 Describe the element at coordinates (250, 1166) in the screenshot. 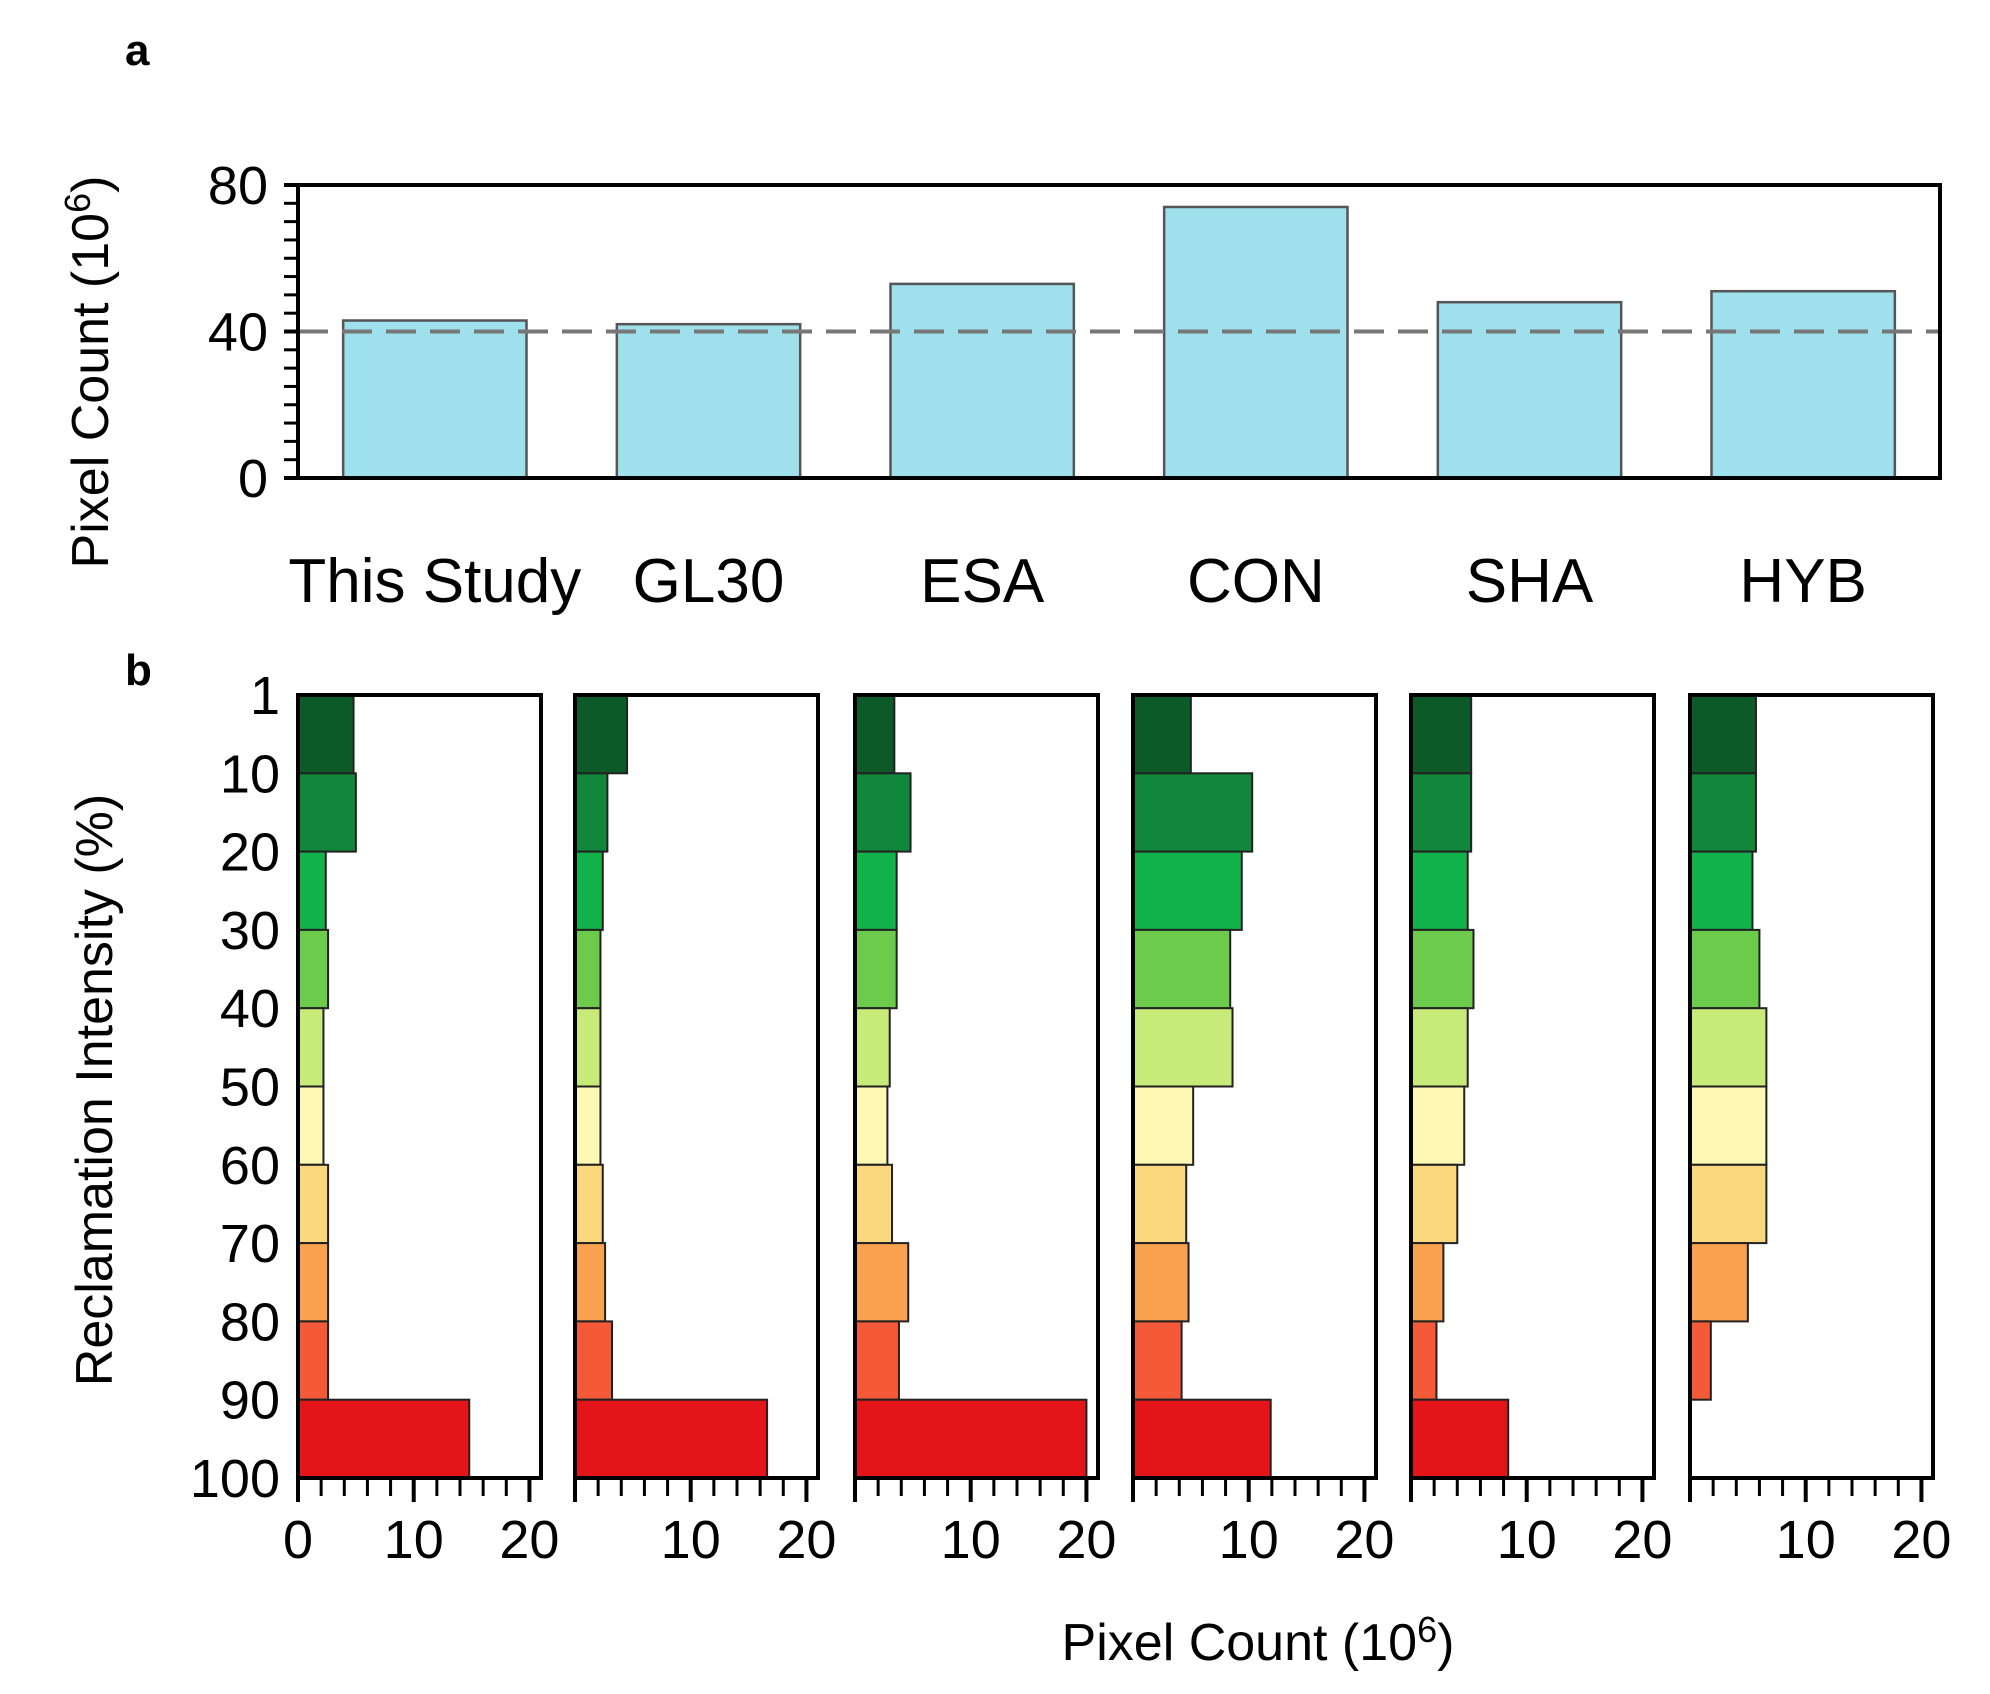

I see `panel-b-y-tick-label: 60` at that location.